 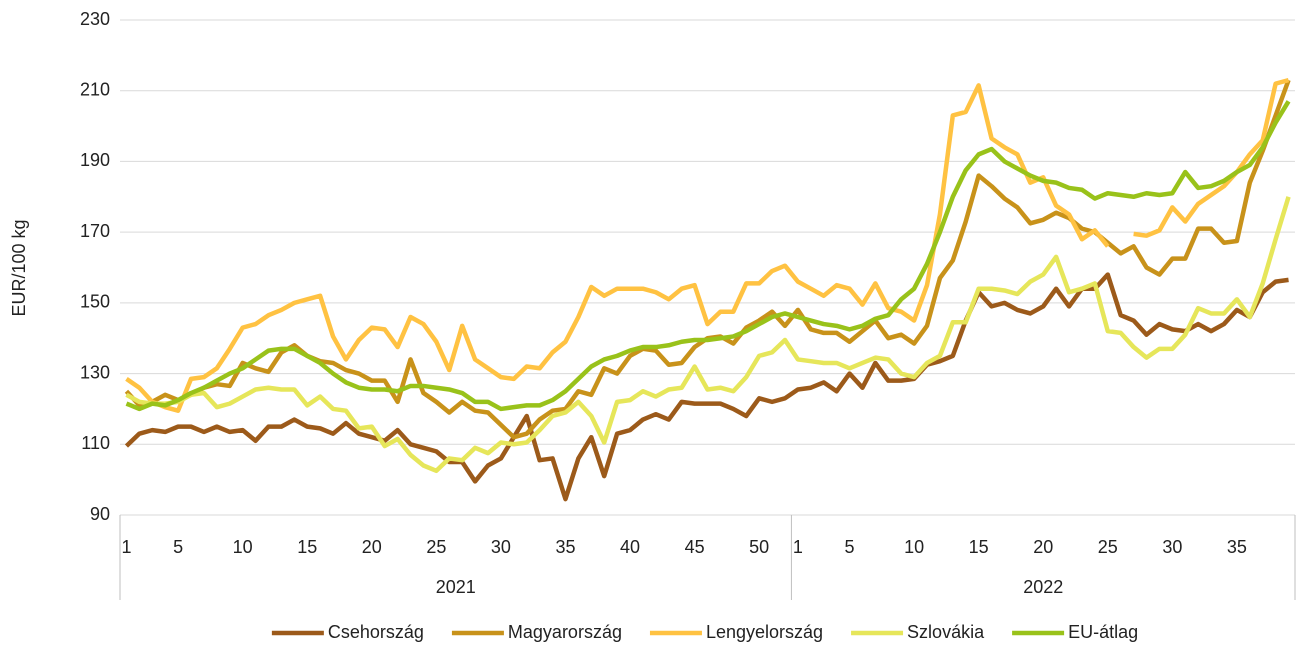 What do you see at coordinates (95, 372) in the screenshot?
I see `y-tick-label: 130` at bounding box center [95, 372].